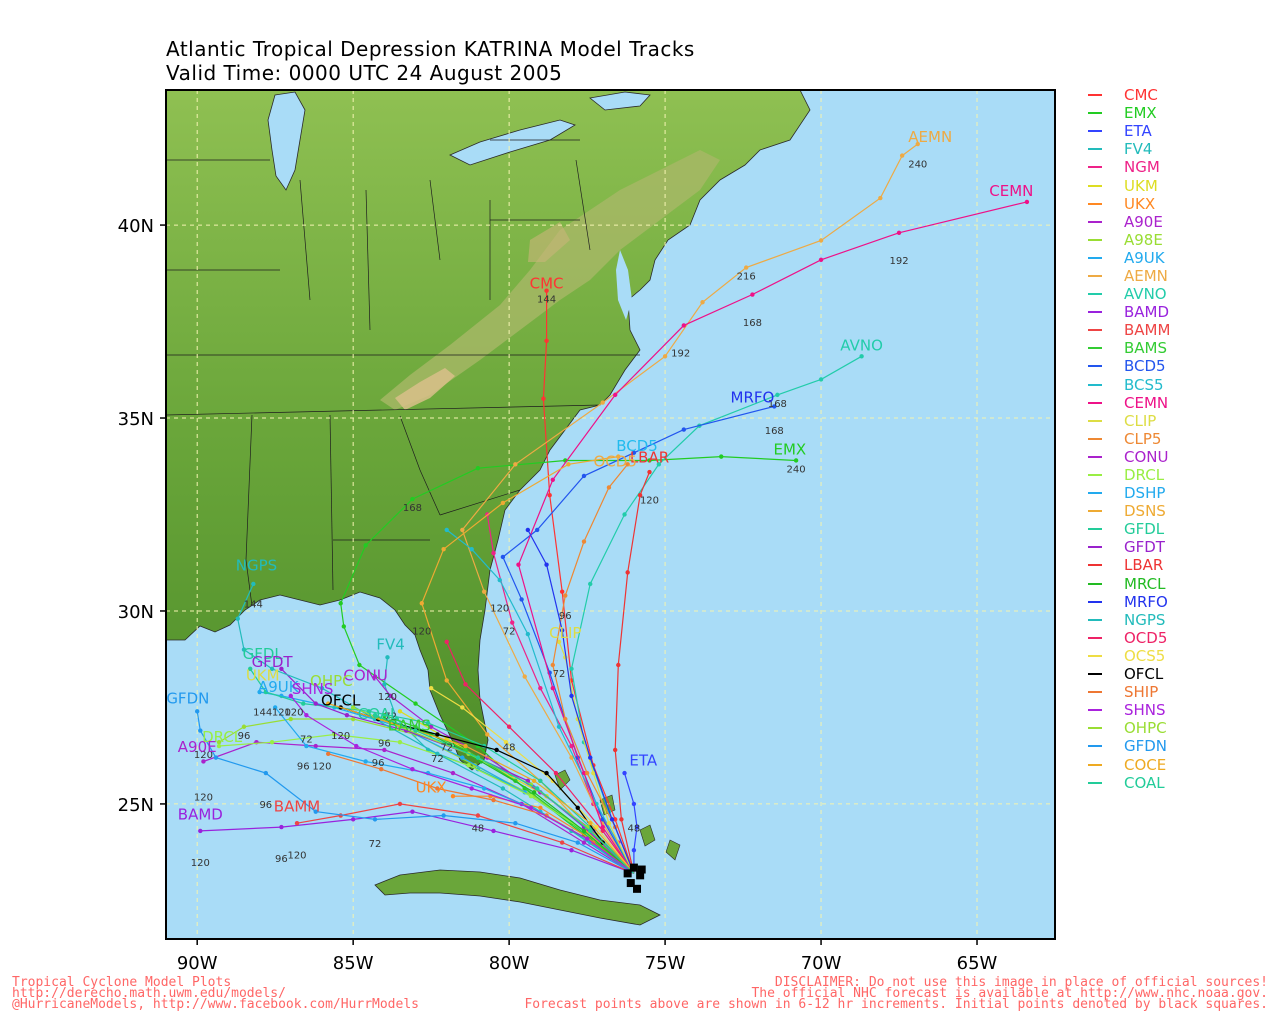 This screenshot has height=1024, width=1280. Describe the element at coordinates (796, 469) in the screenshot. I see `forecast-hour-label: 240` at that location.